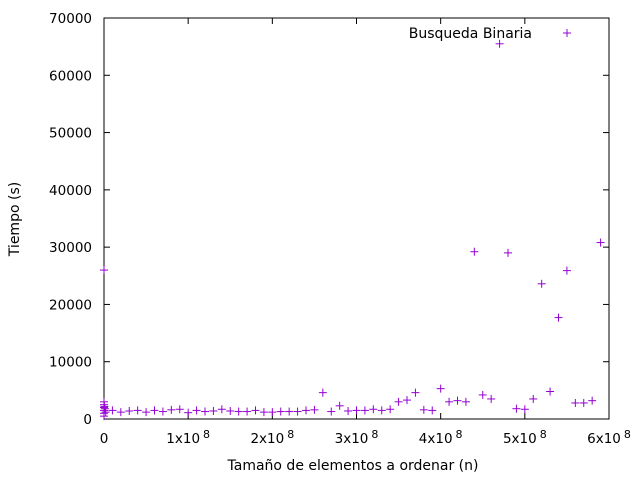  Describe the element at coordinates (70, 191) in the screenshot. I see `y-tick-label: 40000` at that location.